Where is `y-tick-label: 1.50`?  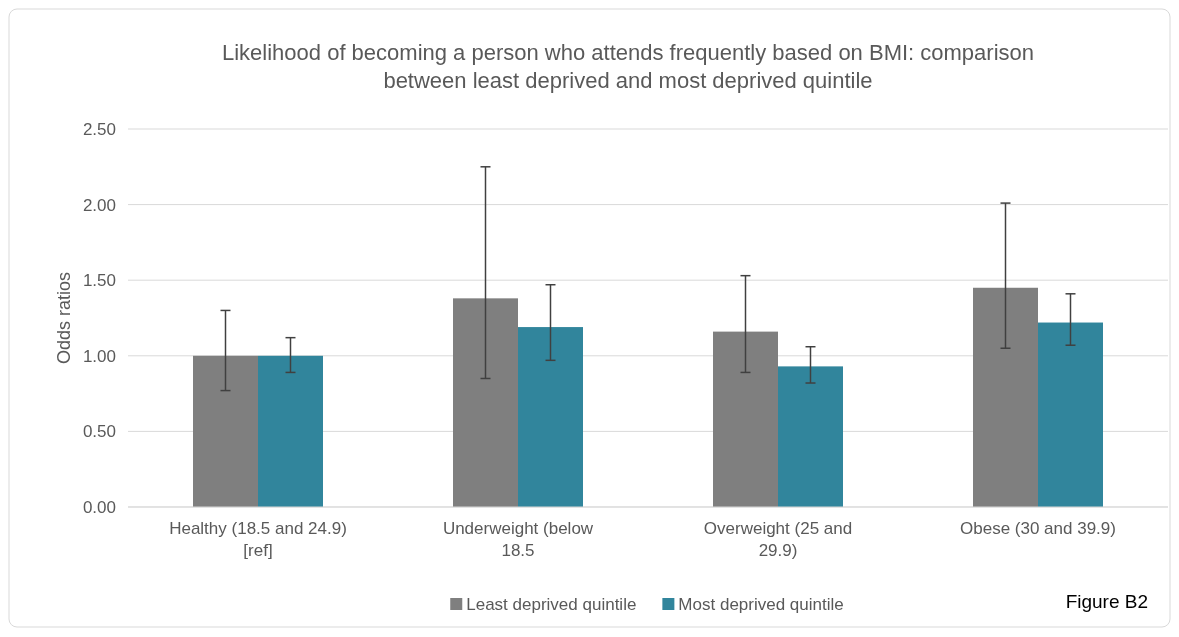 y-tick-label: 1.50 is located at coordinates (99, 281).